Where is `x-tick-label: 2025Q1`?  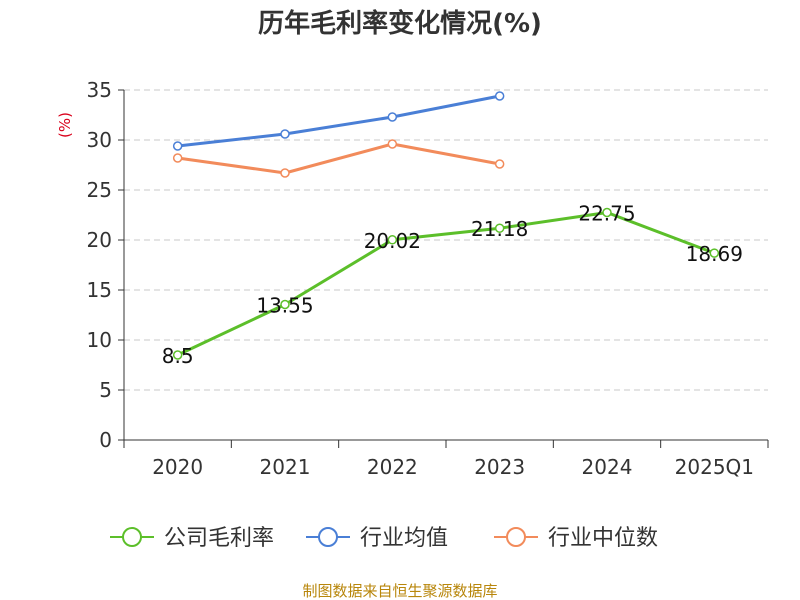 x-tick-label: 2025Q1 is located at coordinates (714, 467).